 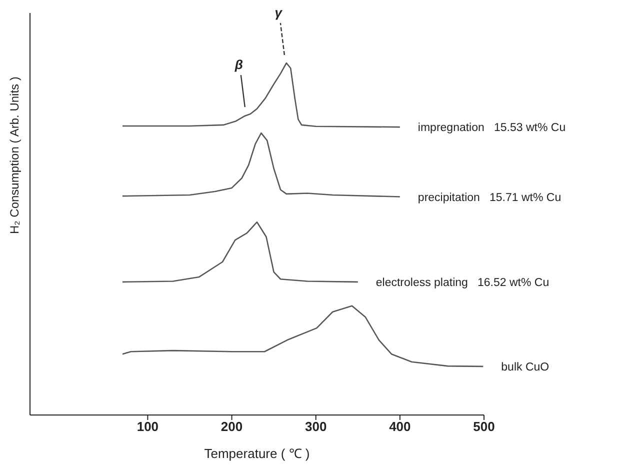 What do you see at coordinates (400, 426) in the screenshot?
I see `x-tick-label: 400` at bounding box center [400, 426].